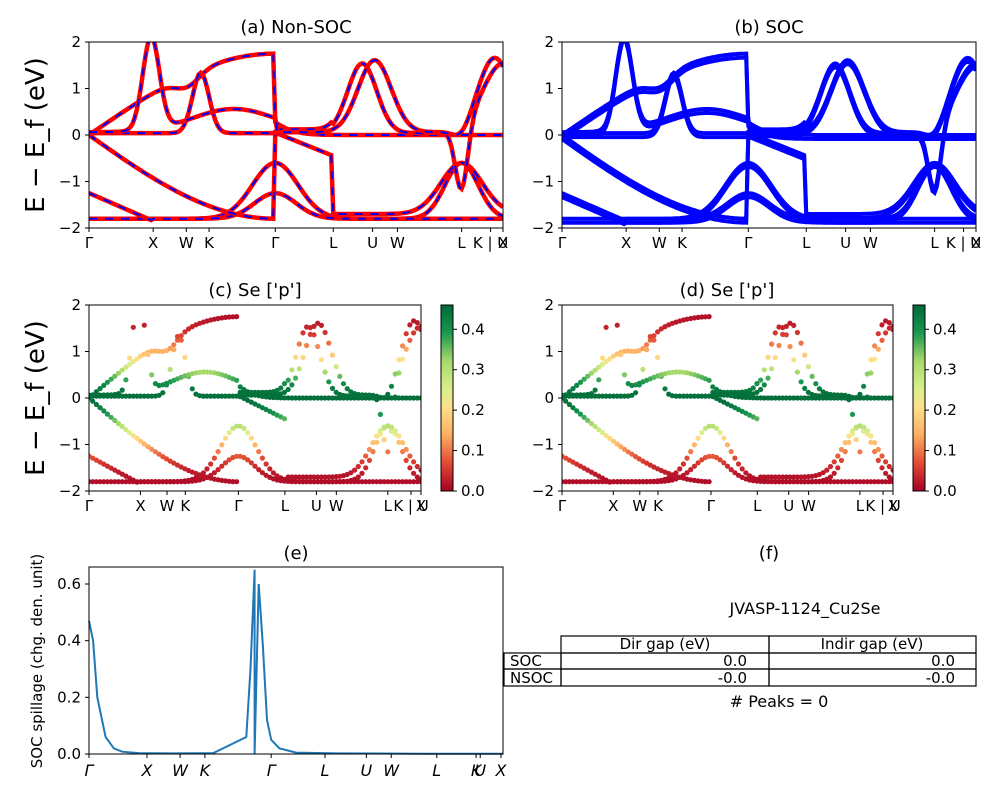  What do you see at coordinates (945, 329) in the screenshot?
I see `colorbar-tick-label: 0.4` at bounding box center [945, 329].